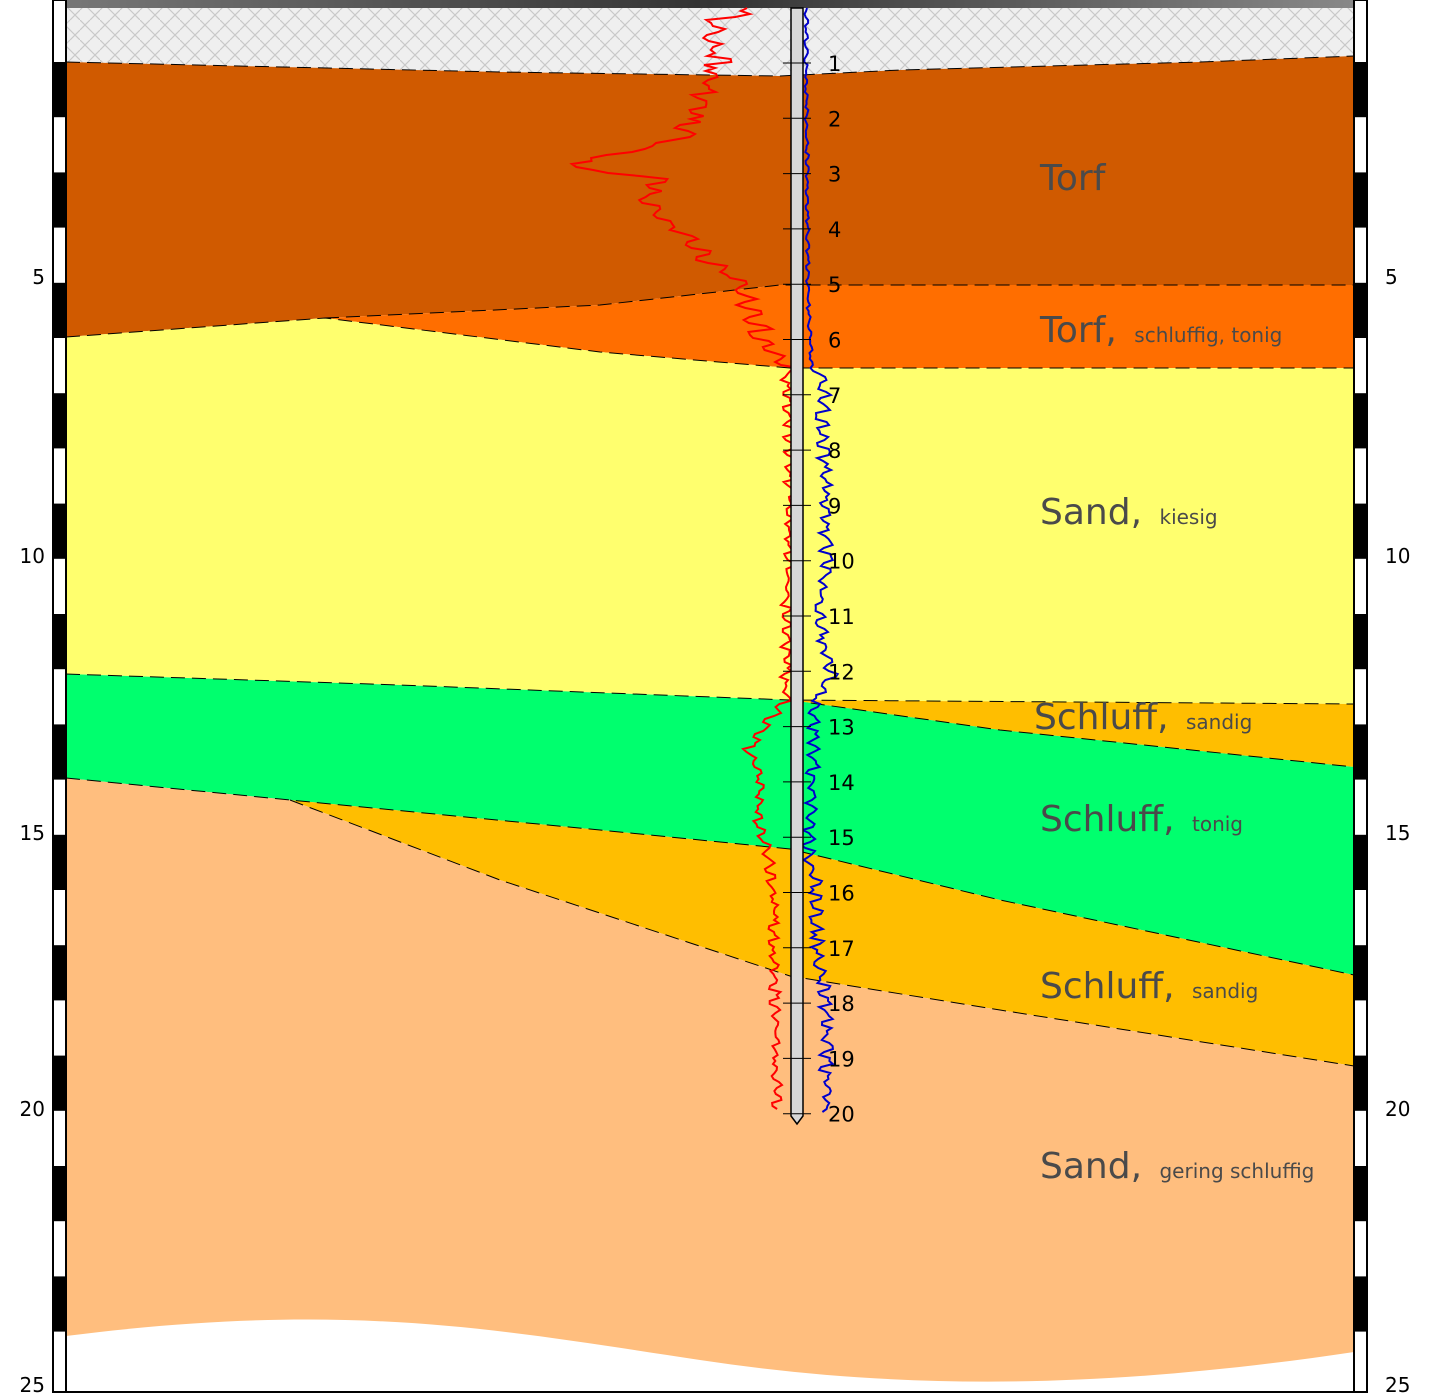  What do you see at coordinates (797, 566) in the screenshot?
I see `probe-rod` at bounding box center [797, 566].